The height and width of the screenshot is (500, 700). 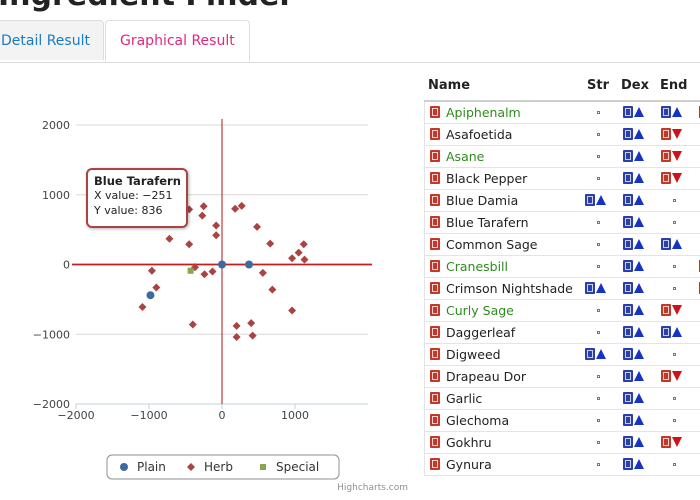 What do you see at coordinates (263, 467) in the screenshot?
I see `legend-special-symbol` at bounding box center [263, 467].